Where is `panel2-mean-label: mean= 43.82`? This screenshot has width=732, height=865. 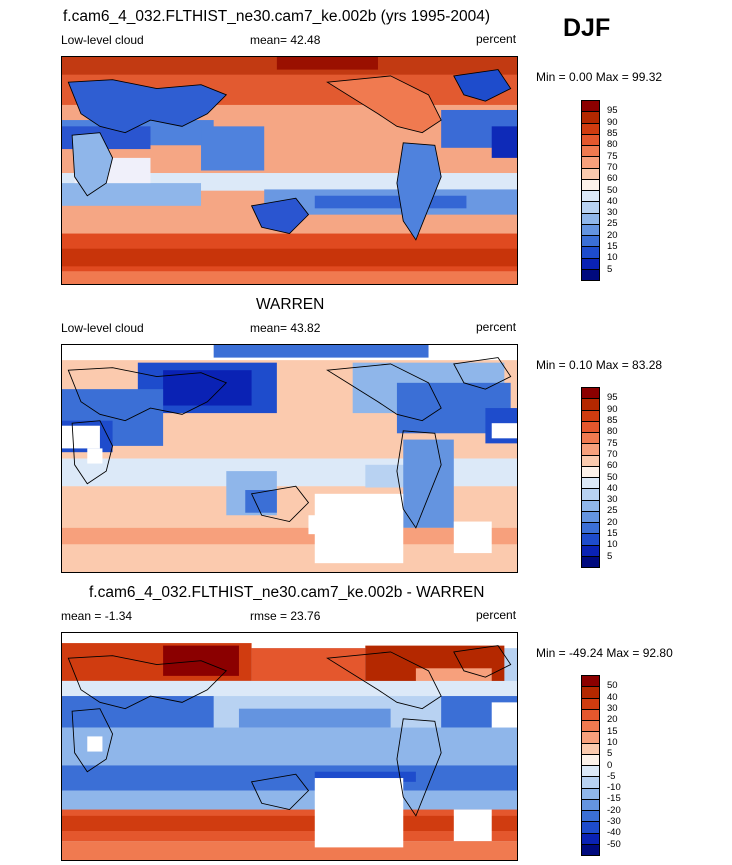
panel2-mean-label: mean= 43.82 is located at coordinates (285, 328).